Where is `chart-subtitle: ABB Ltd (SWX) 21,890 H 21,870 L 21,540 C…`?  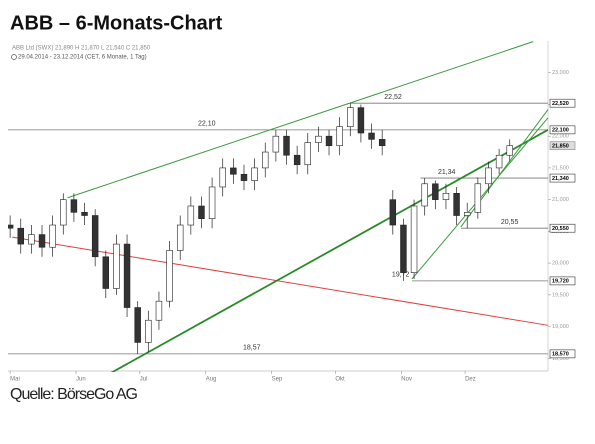
chart-subtitle: ABB Ltd (SWX) 21,890 H 21,870 L 21,540 C… is located at coordinates (81, 49).